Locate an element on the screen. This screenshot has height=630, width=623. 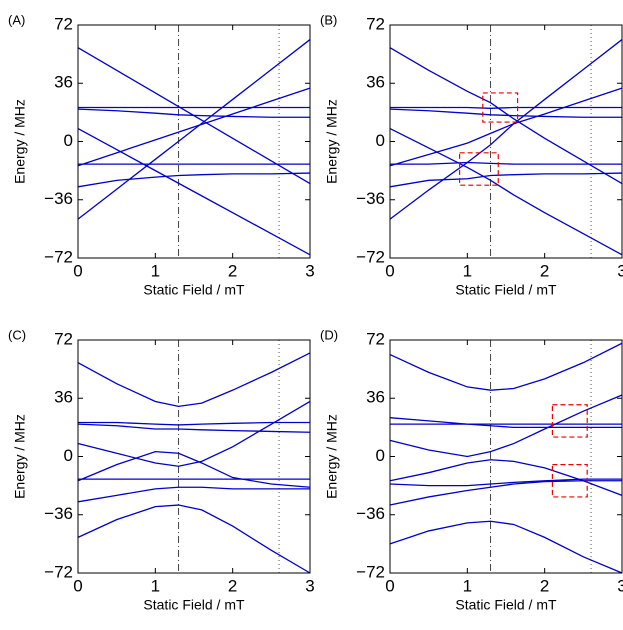
panel-label: (D) is located at coordinates (329, 334).